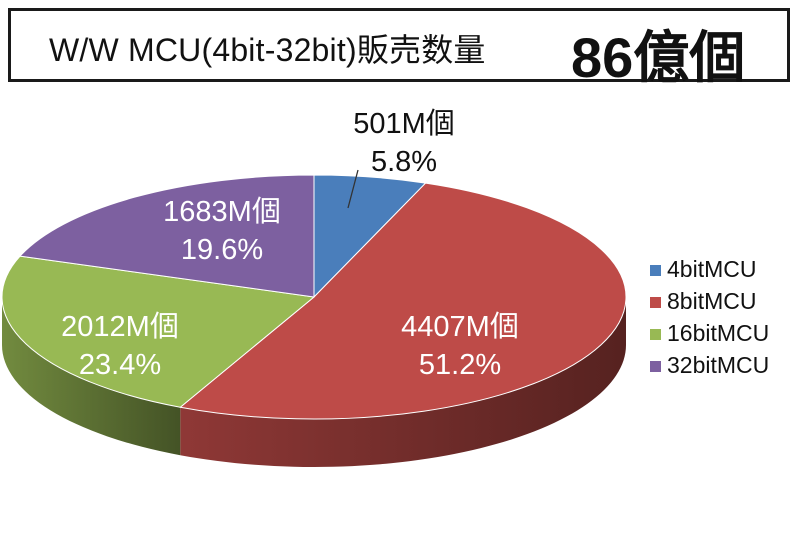 The width and height of the screenshot is (800, 550). I want to click on legend-swatch-4bitMCU, so click(655, 270).